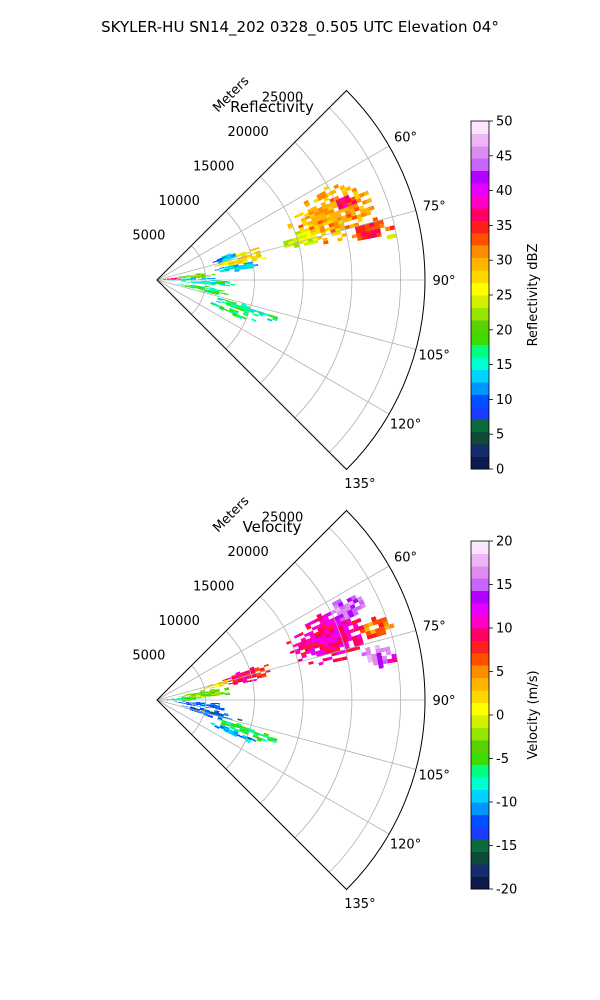 The height and width of the screenshot is (1000, 600). Describe the element at coordinates (434, 207) in the screenshot. I see `azimuth-tick-label: 75°` at that location.